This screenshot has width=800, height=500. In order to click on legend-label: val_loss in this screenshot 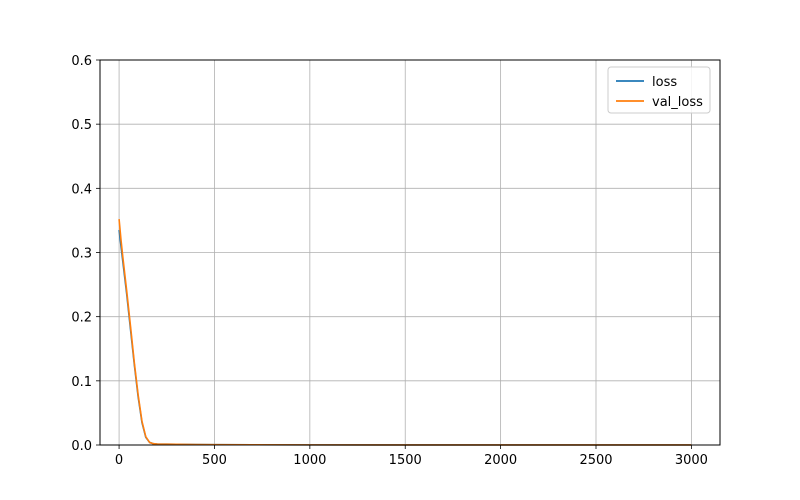, I will do `click(677, 102)`.